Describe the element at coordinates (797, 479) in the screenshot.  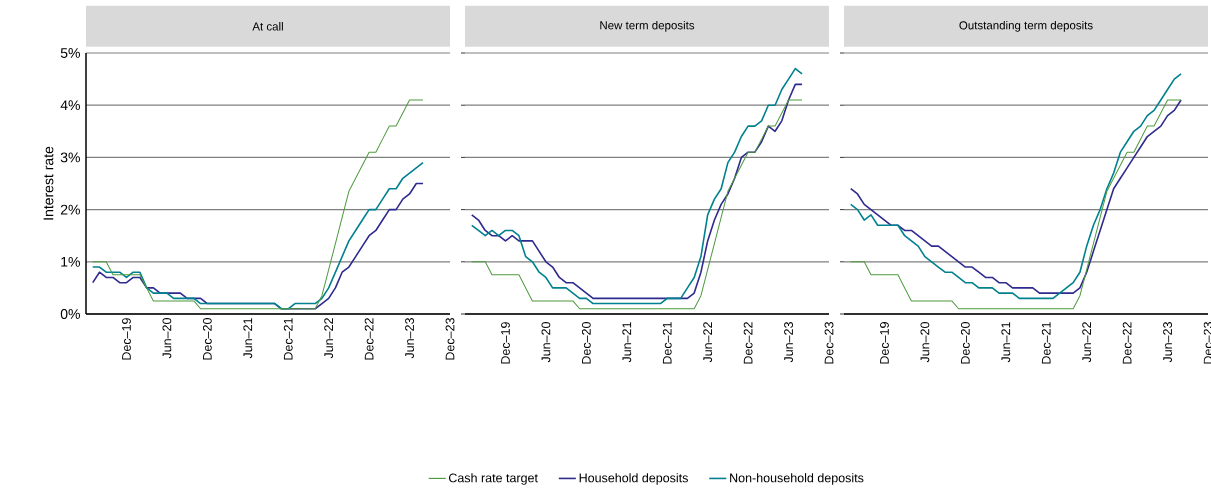
I see `legend-label: Non-household deposits` at that location.